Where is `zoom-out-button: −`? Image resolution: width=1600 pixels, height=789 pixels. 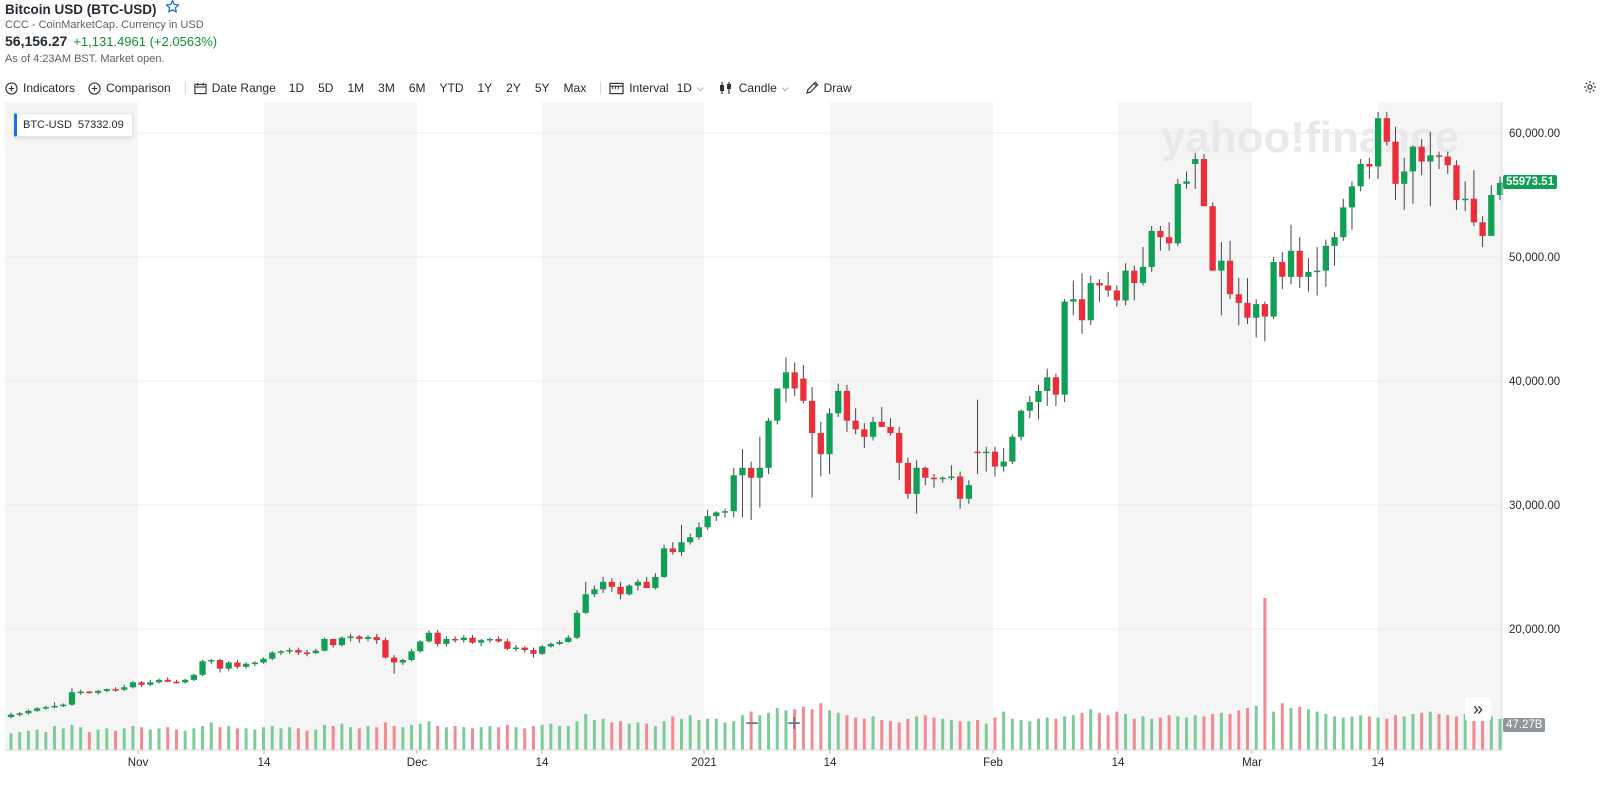
zoom-out-button: − is located at coordinates (751, 723).